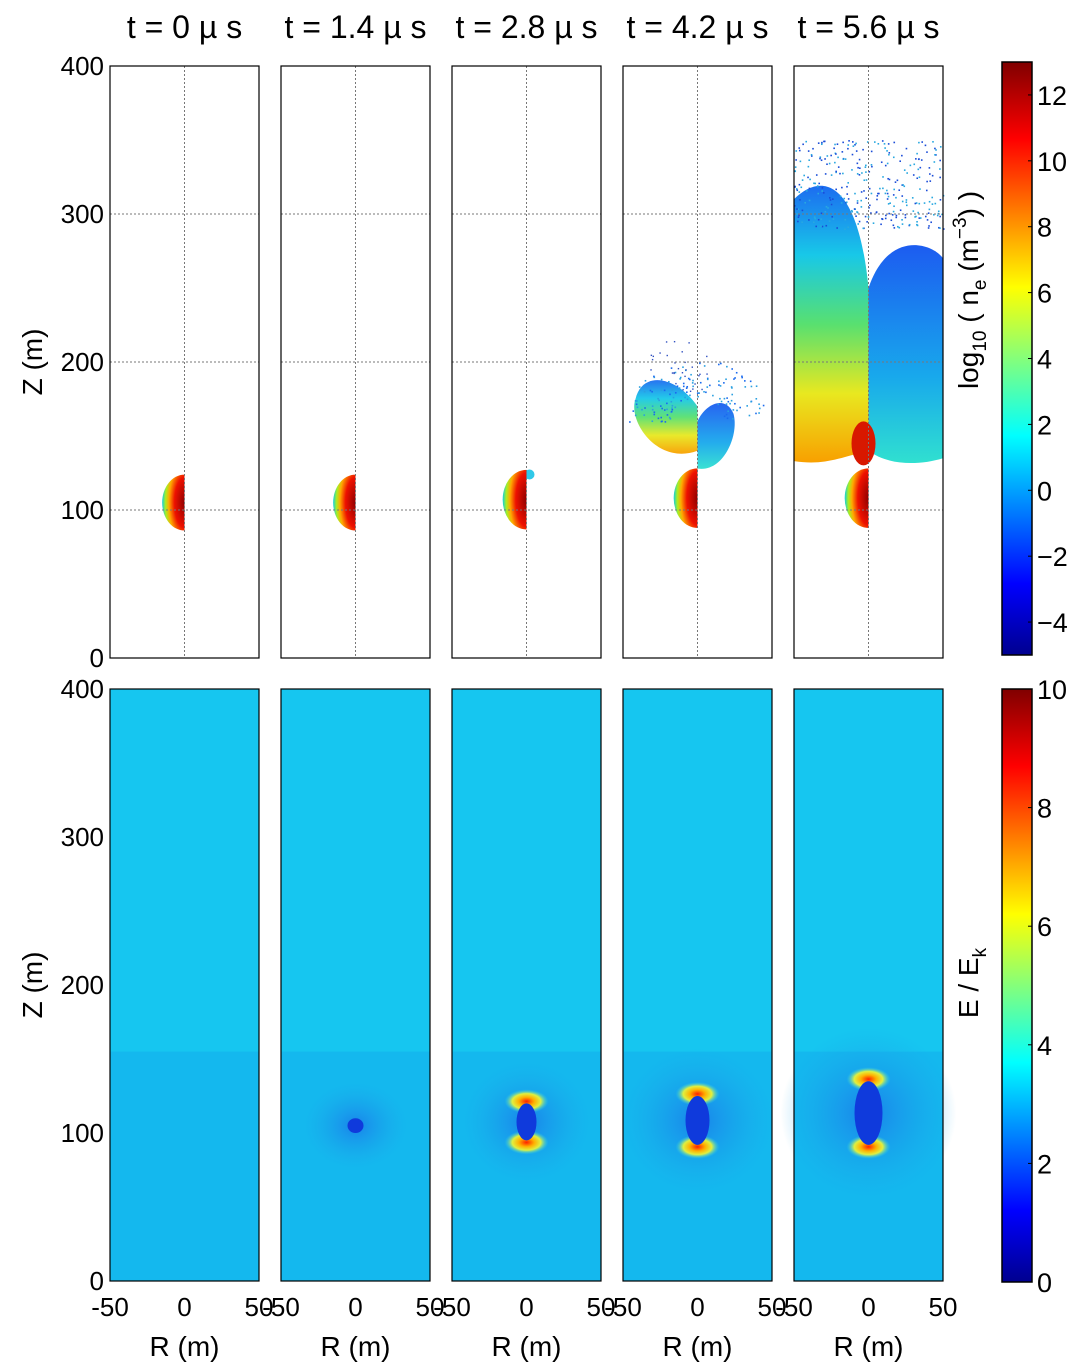  I want to click on x-tick-label: -50, so click(110, 1307).